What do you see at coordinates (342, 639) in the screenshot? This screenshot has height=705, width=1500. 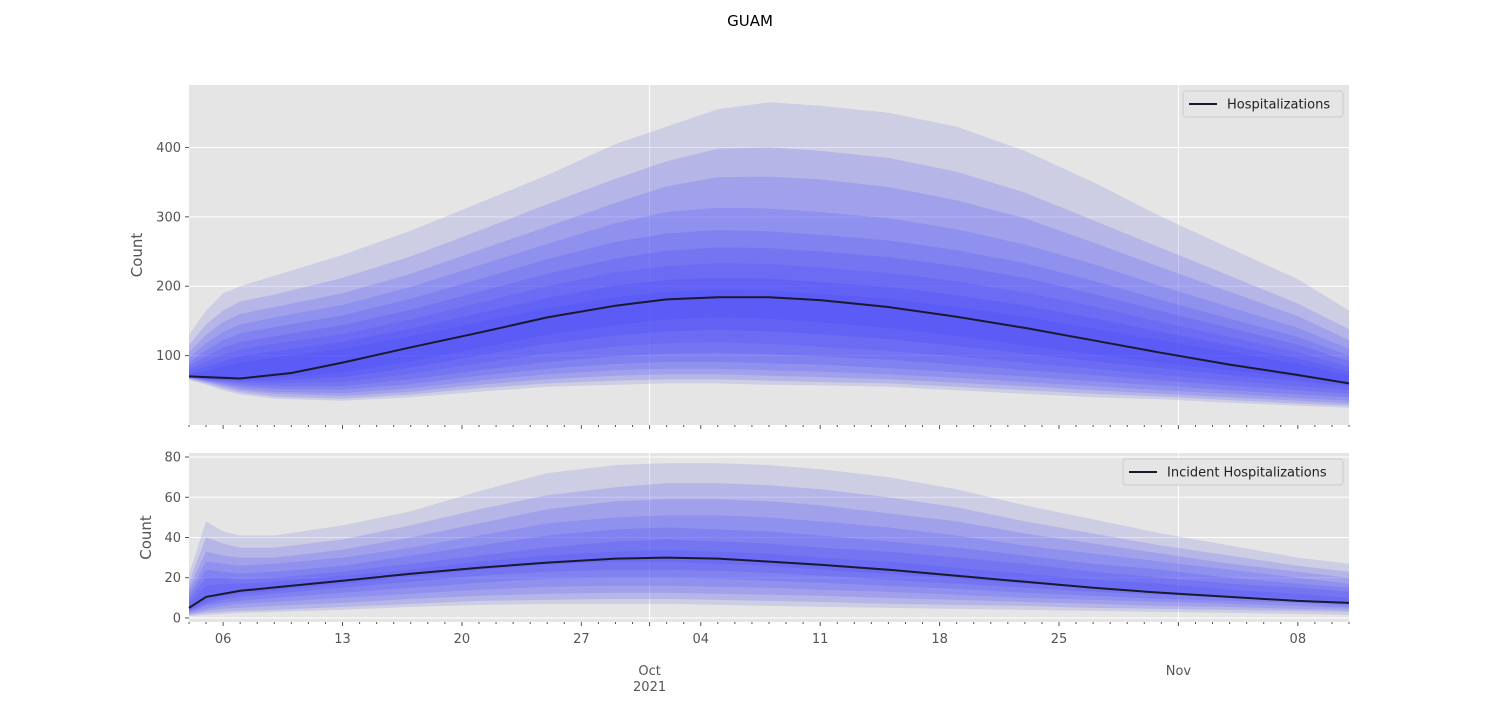 I see `x-tick-label-1: 13` at bounding box center [342, 639].